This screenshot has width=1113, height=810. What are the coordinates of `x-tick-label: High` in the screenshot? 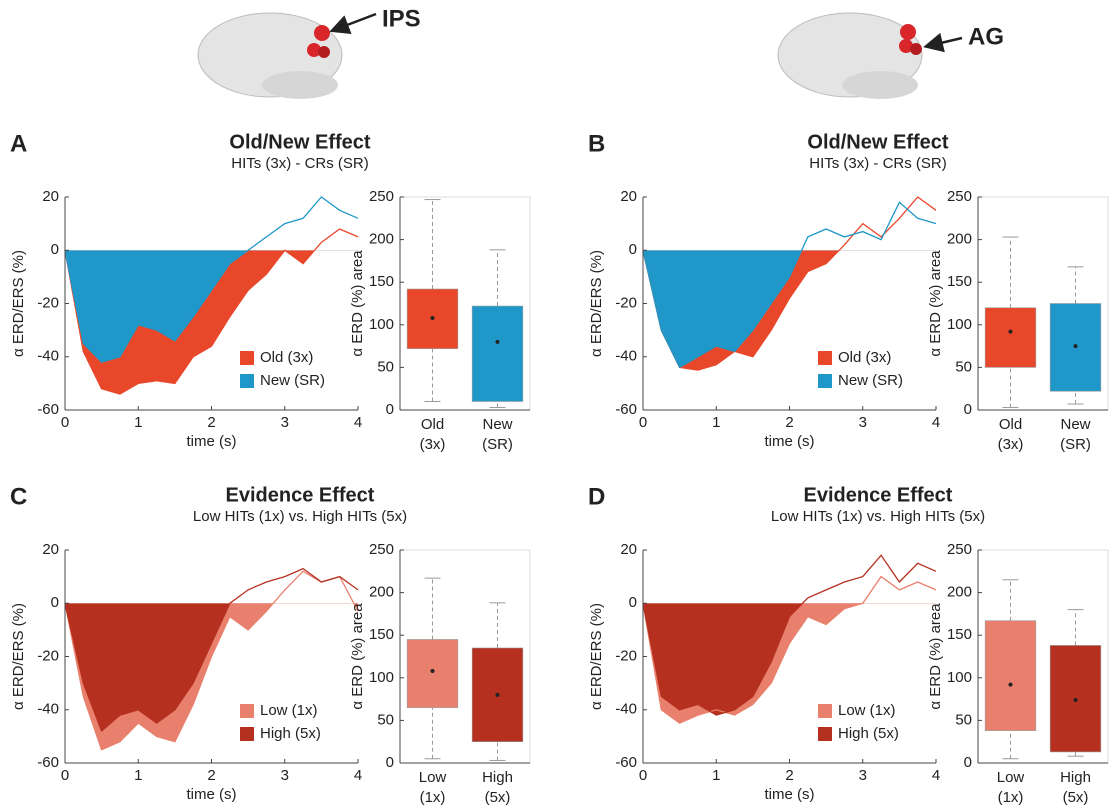 It's located at (1075, 777).